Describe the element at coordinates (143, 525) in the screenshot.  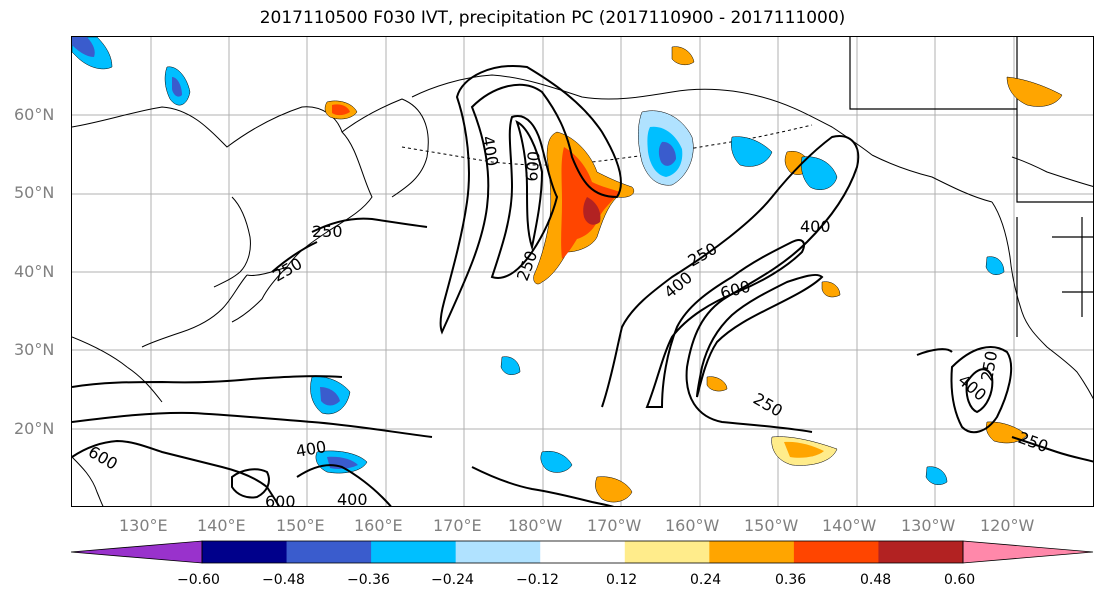
I see `lon-label: 130°E` at that location.